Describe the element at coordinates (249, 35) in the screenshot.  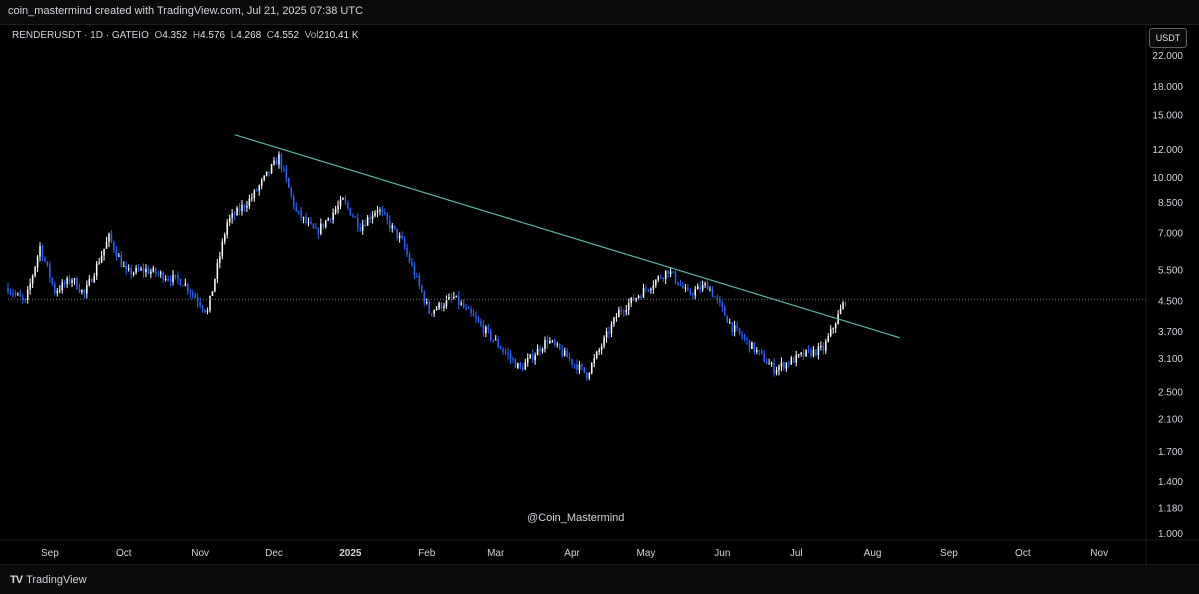
I see `low-value: 4.268` at that location.